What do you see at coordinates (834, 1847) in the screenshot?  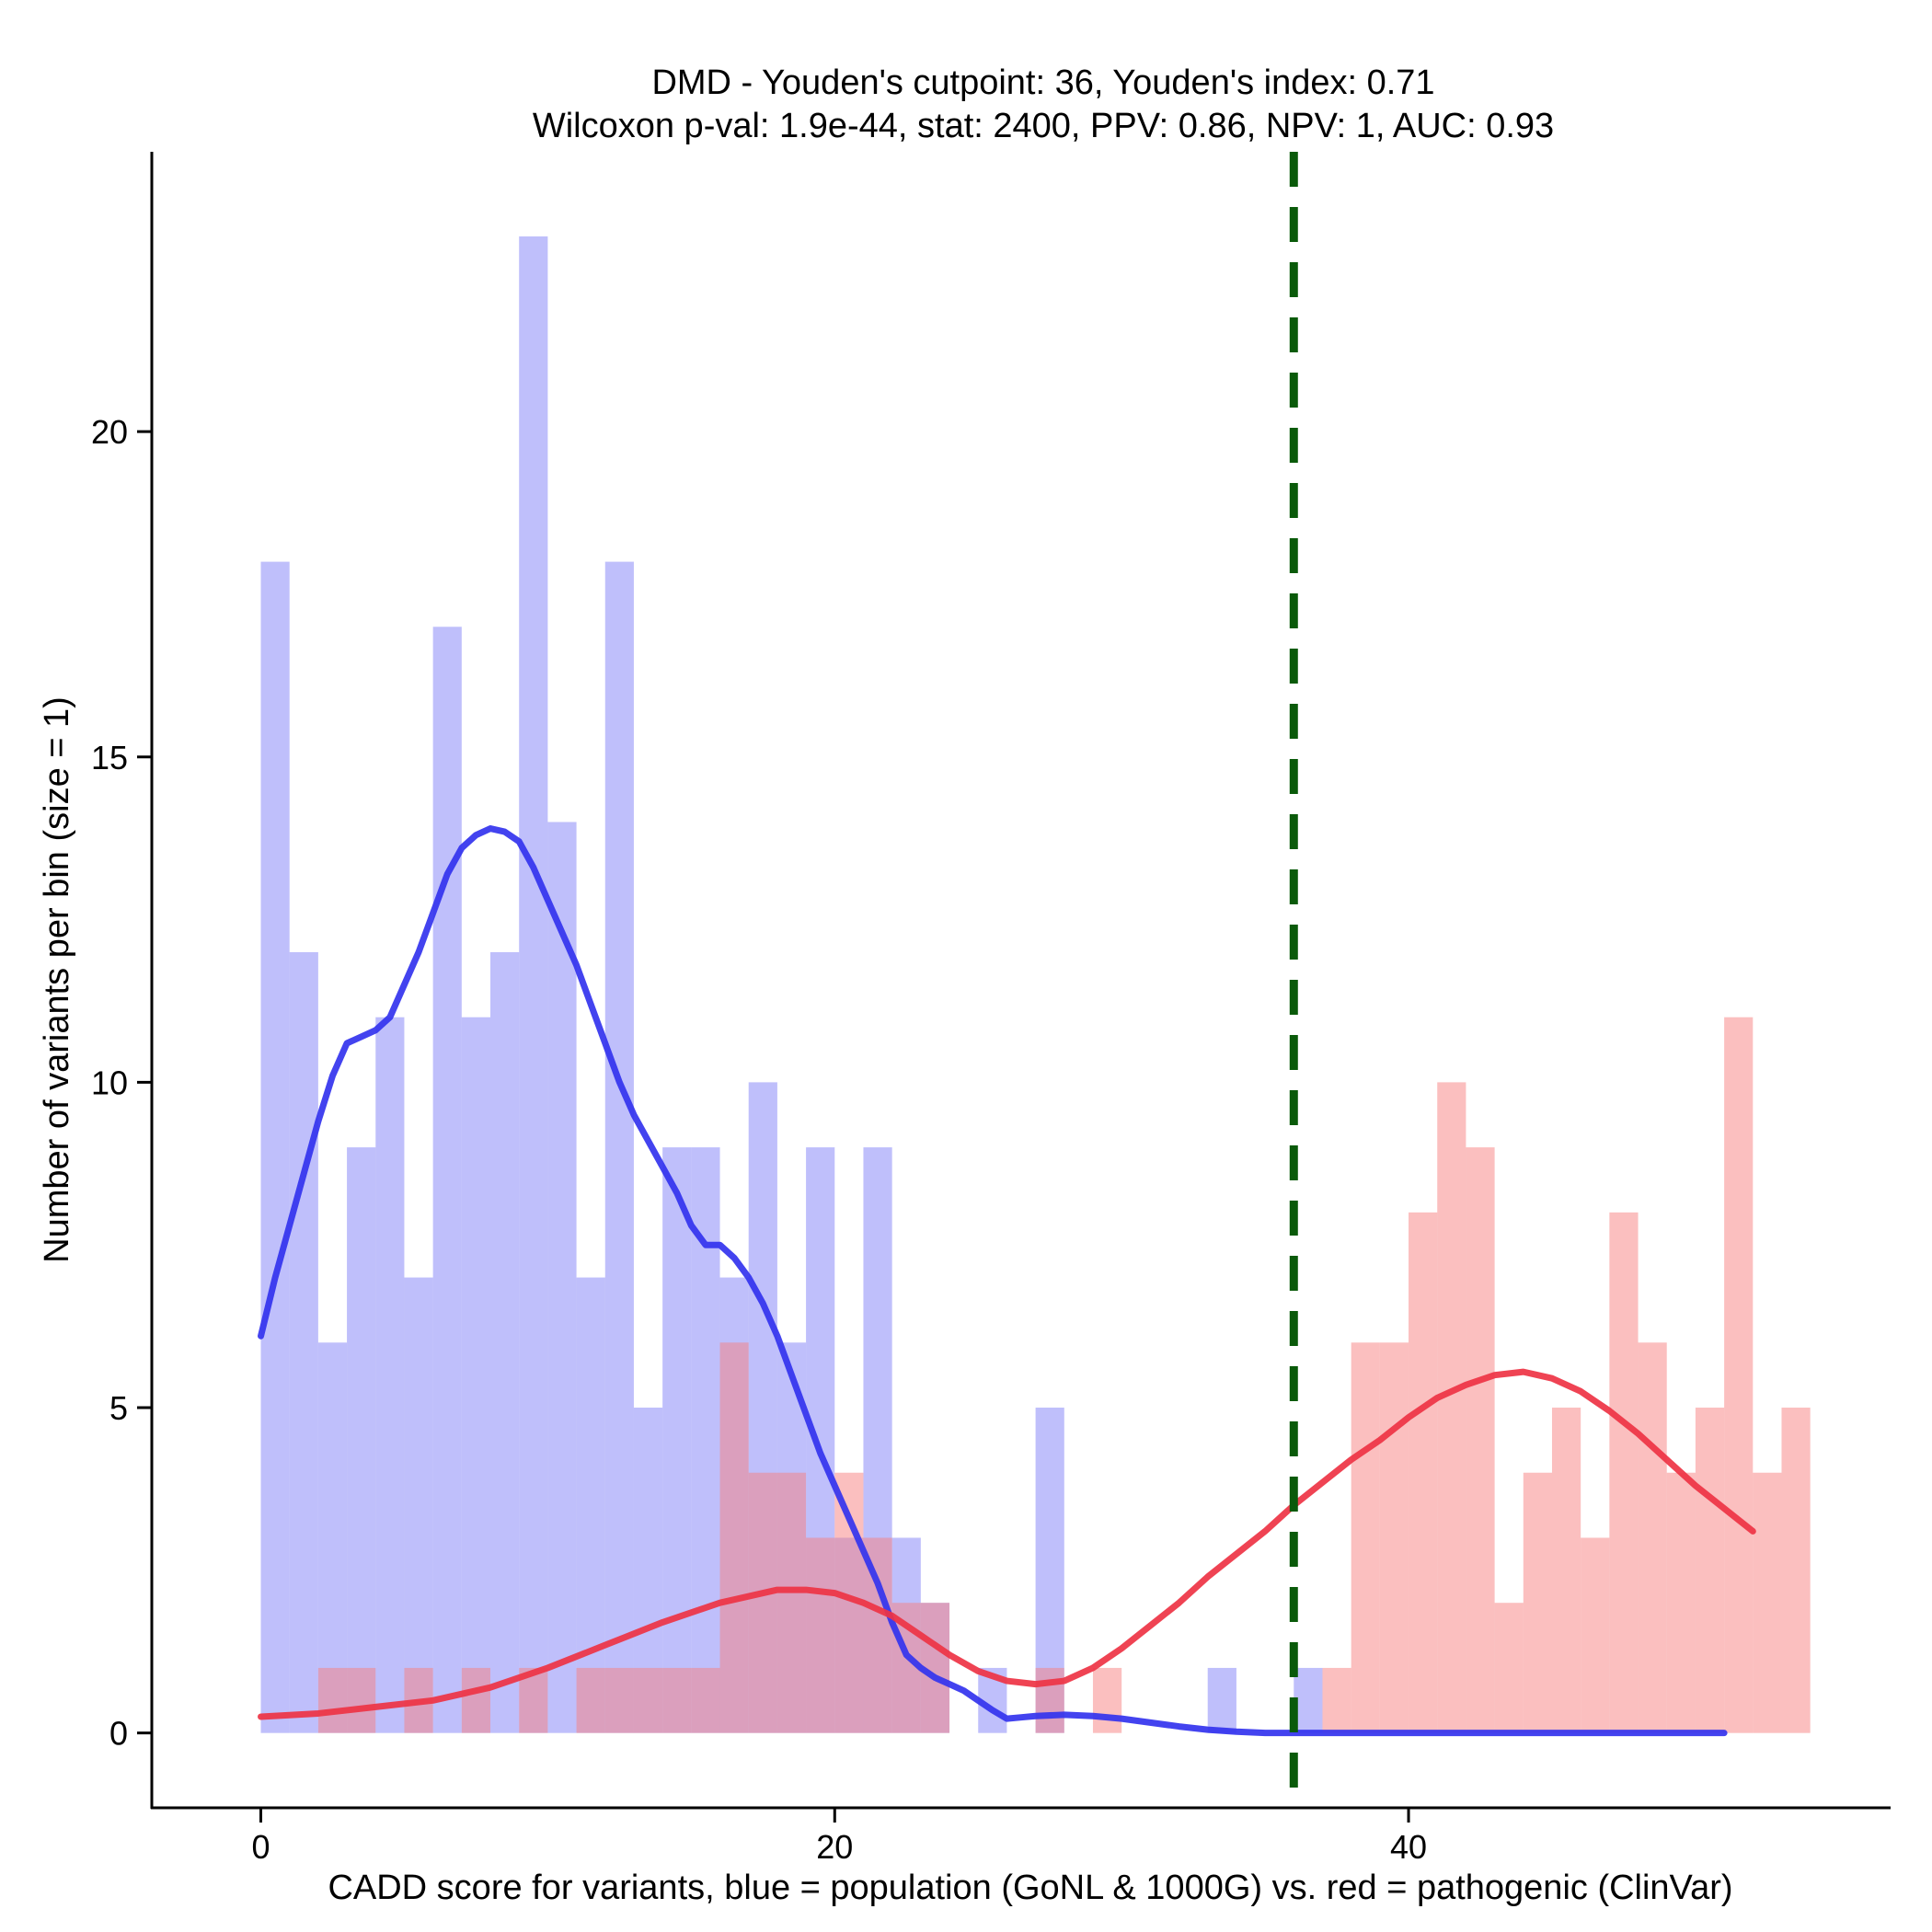 I see `x-tick-label: 20` at bounding box center [834, 1847].